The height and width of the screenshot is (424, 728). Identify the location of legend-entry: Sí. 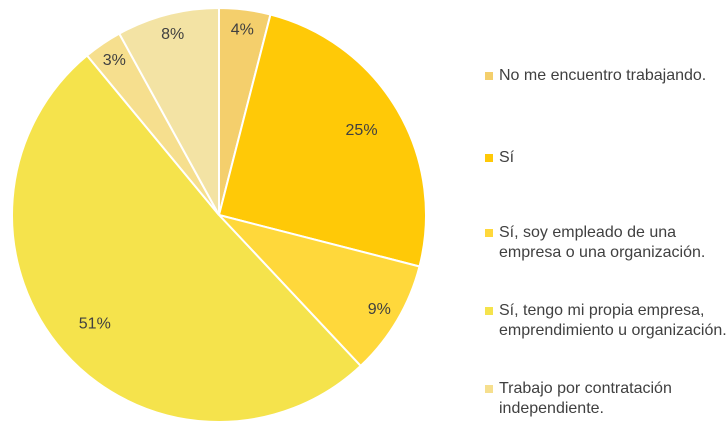
(606, 158).